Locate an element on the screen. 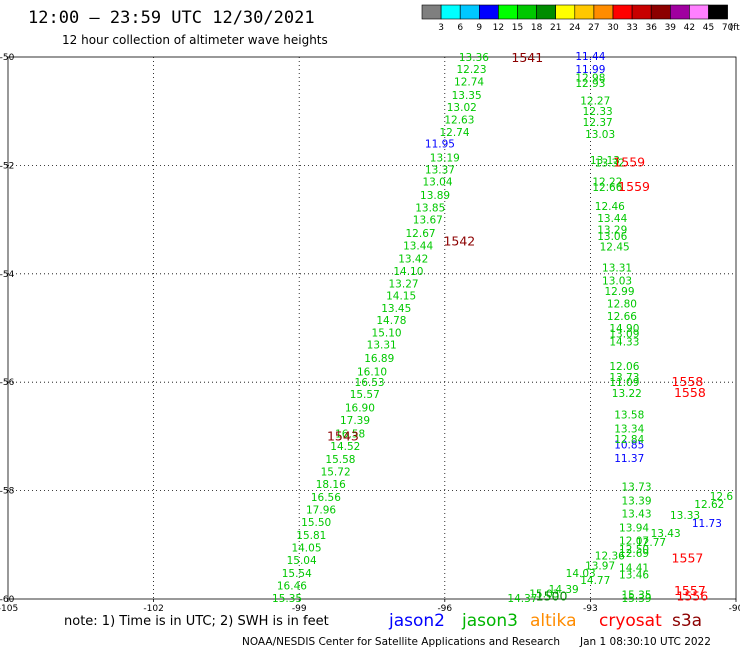  x-tick-label: -99 is located at coordinates (299, 609).